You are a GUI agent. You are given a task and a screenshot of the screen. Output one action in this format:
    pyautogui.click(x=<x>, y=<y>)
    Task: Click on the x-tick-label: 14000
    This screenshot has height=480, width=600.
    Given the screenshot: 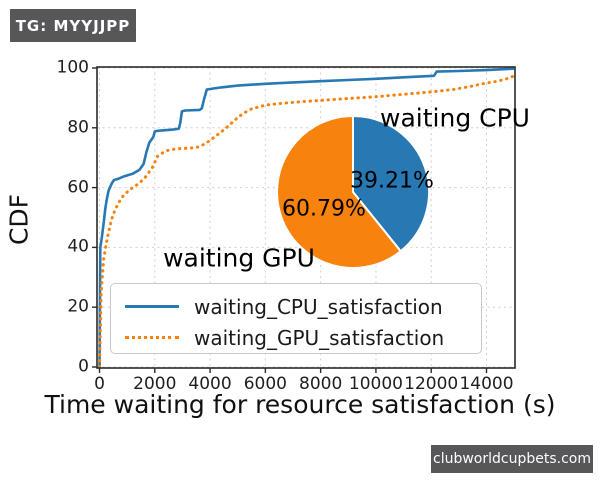 What is the action you would take?
    pyautogui.click(x=486, y=384)
    